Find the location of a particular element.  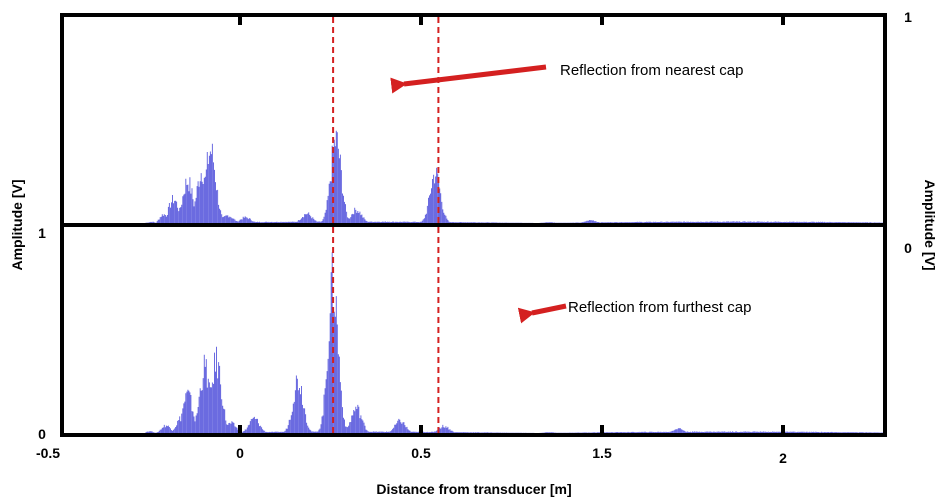

y-tick-label-right-top: 1 is located at coordinates (908, 17).